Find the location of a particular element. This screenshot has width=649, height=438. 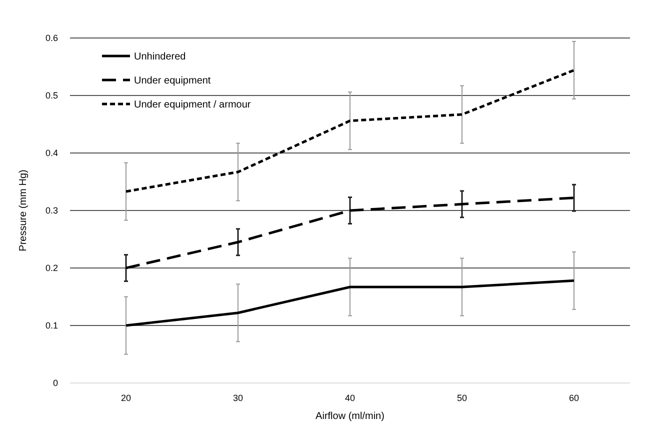

y-tick-label: 0.2 is located at coordinates (51, 268).